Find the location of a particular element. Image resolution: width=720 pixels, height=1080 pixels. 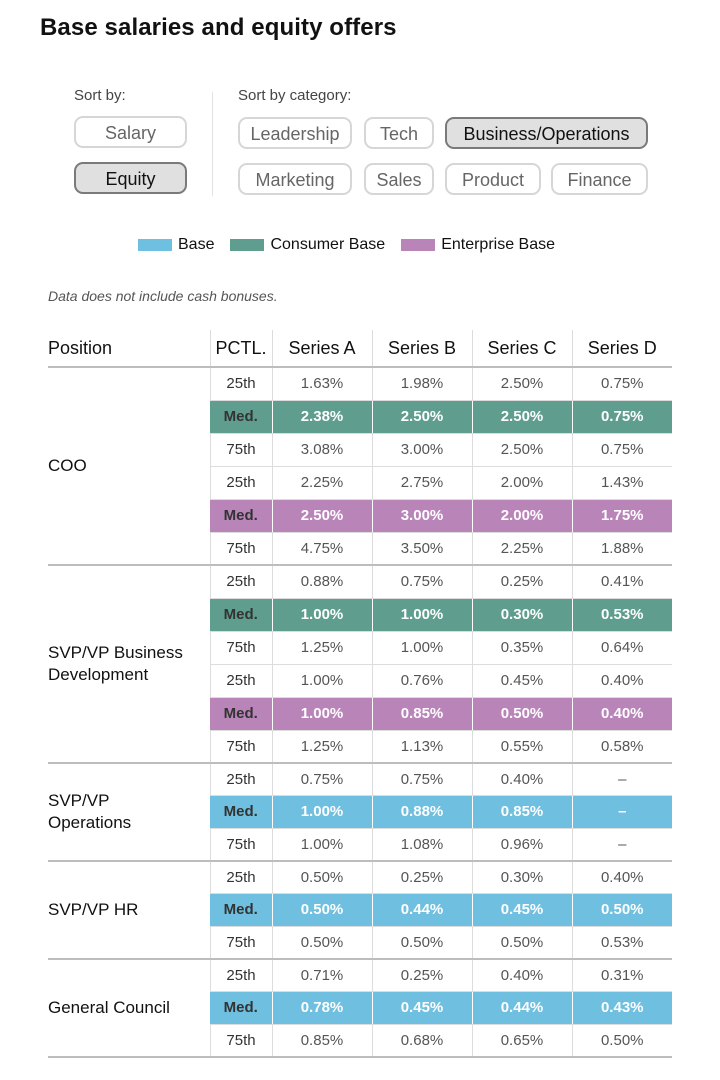

legend-label-consumer-base: Consumer Base is located at coordinates (328, 244).